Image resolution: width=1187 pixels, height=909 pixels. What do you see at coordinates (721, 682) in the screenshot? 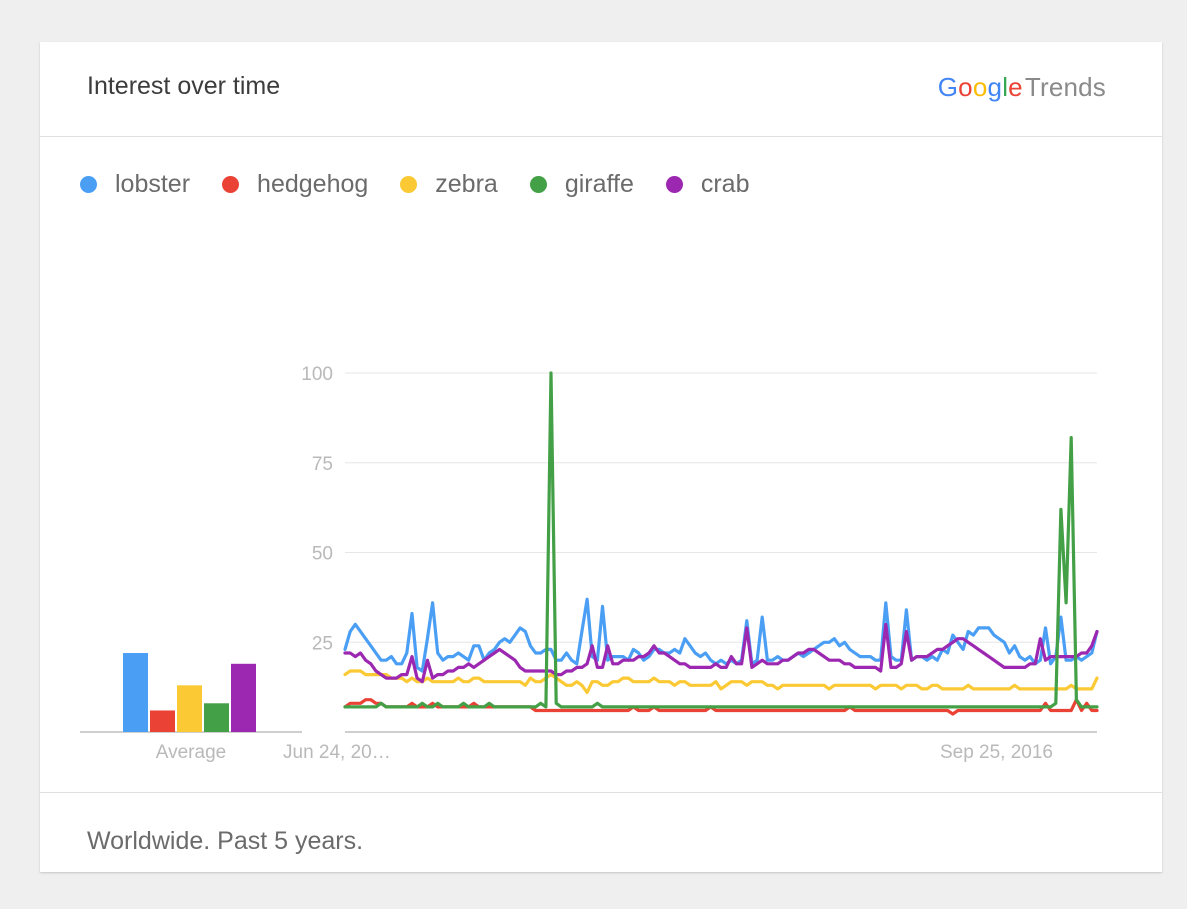
I see `series-line-zebra` at bounding box center [721, 682].